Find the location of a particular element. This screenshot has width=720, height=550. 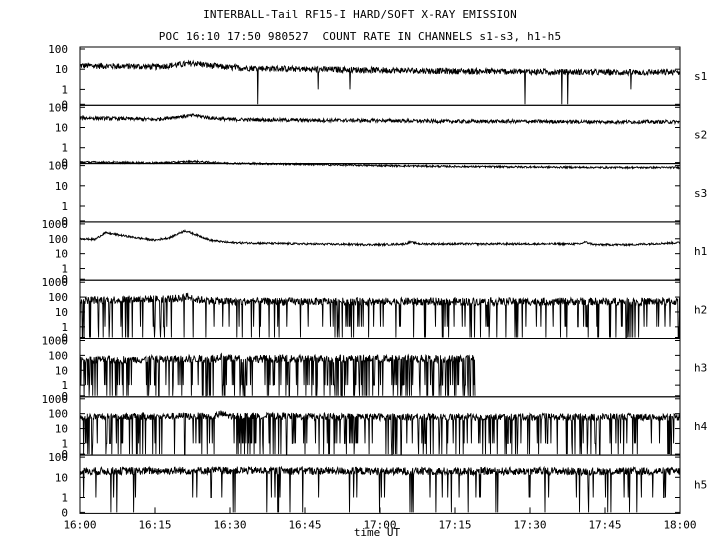

channel-label-h2: h2 is located at coordinates (700, 309).